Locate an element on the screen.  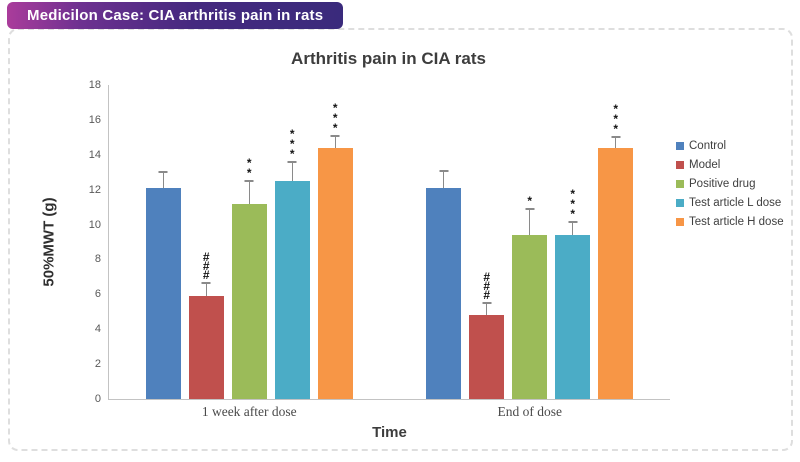
category-label: 1 week after dose is located at coordinates (249, 411).